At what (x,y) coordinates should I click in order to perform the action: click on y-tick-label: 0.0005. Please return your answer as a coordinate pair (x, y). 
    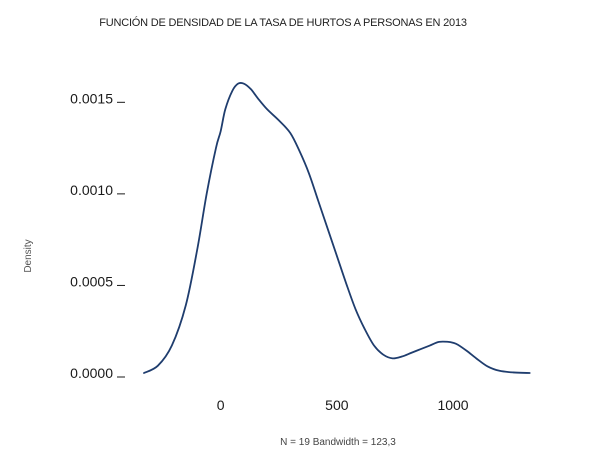
    Looking at the image, I should click on (91, 281).